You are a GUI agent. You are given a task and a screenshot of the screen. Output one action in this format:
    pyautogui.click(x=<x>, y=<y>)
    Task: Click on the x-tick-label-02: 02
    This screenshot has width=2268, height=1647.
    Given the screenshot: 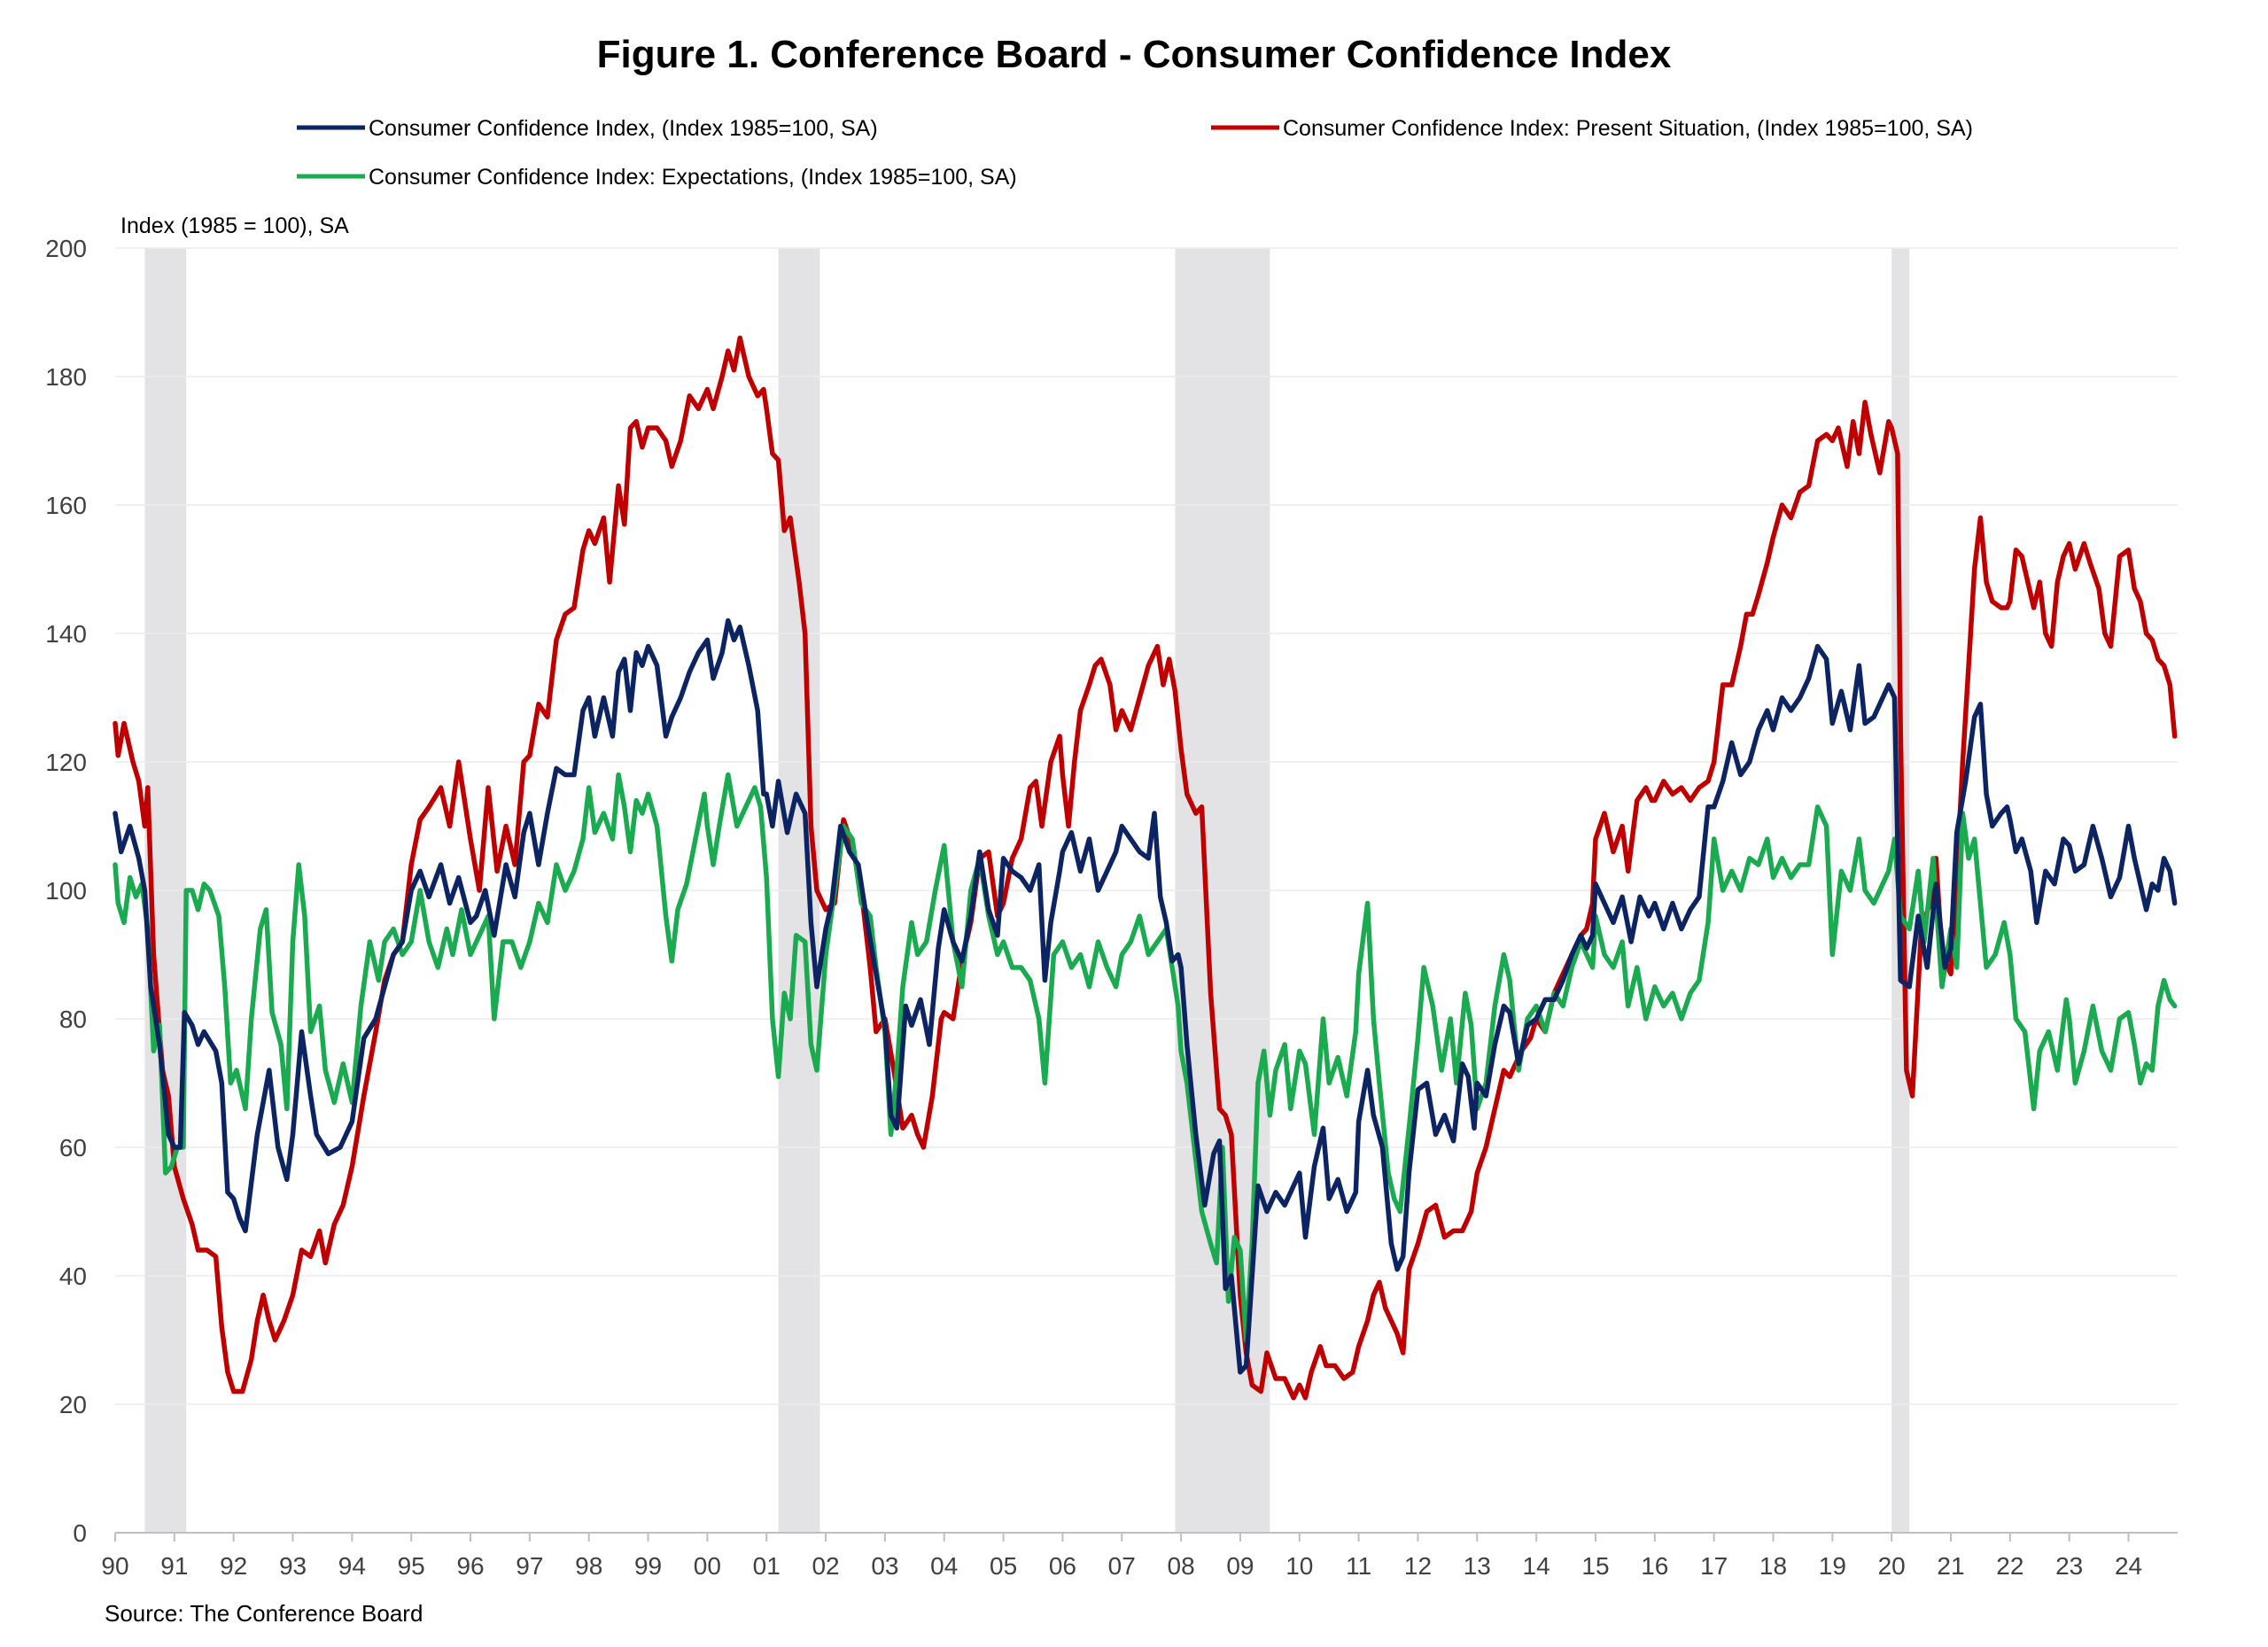 What is the action you would take?
    pyautogui.click(x=825, y=1566)
    